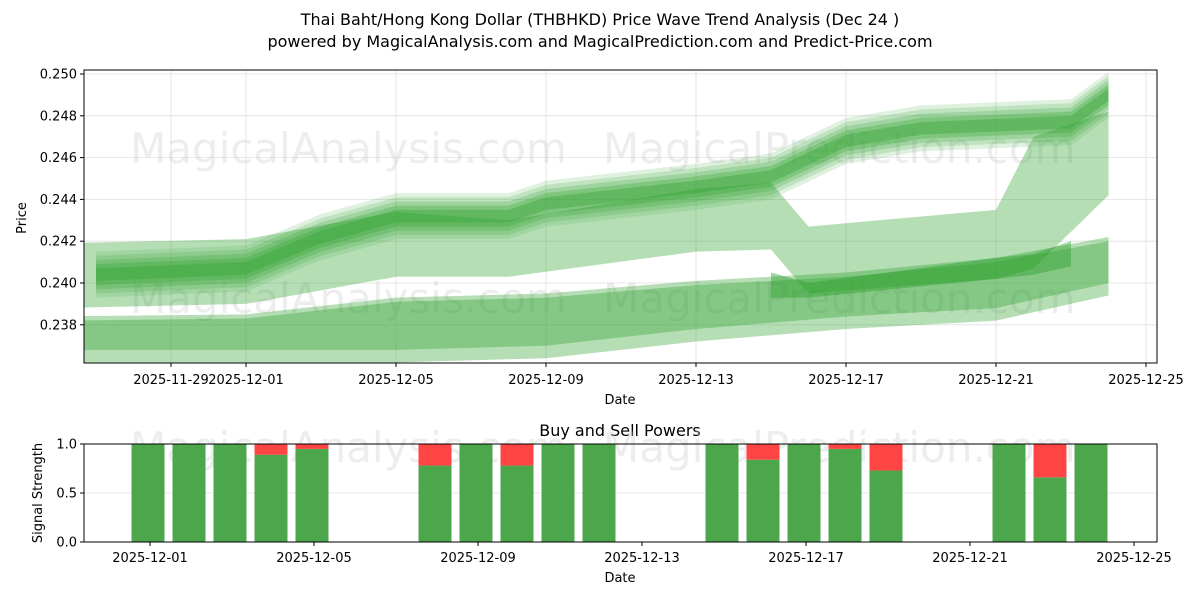  Describe the element at coordinates (38, 493) in the screenshot. I see `signal-y-label: Signal Strength` at that location.